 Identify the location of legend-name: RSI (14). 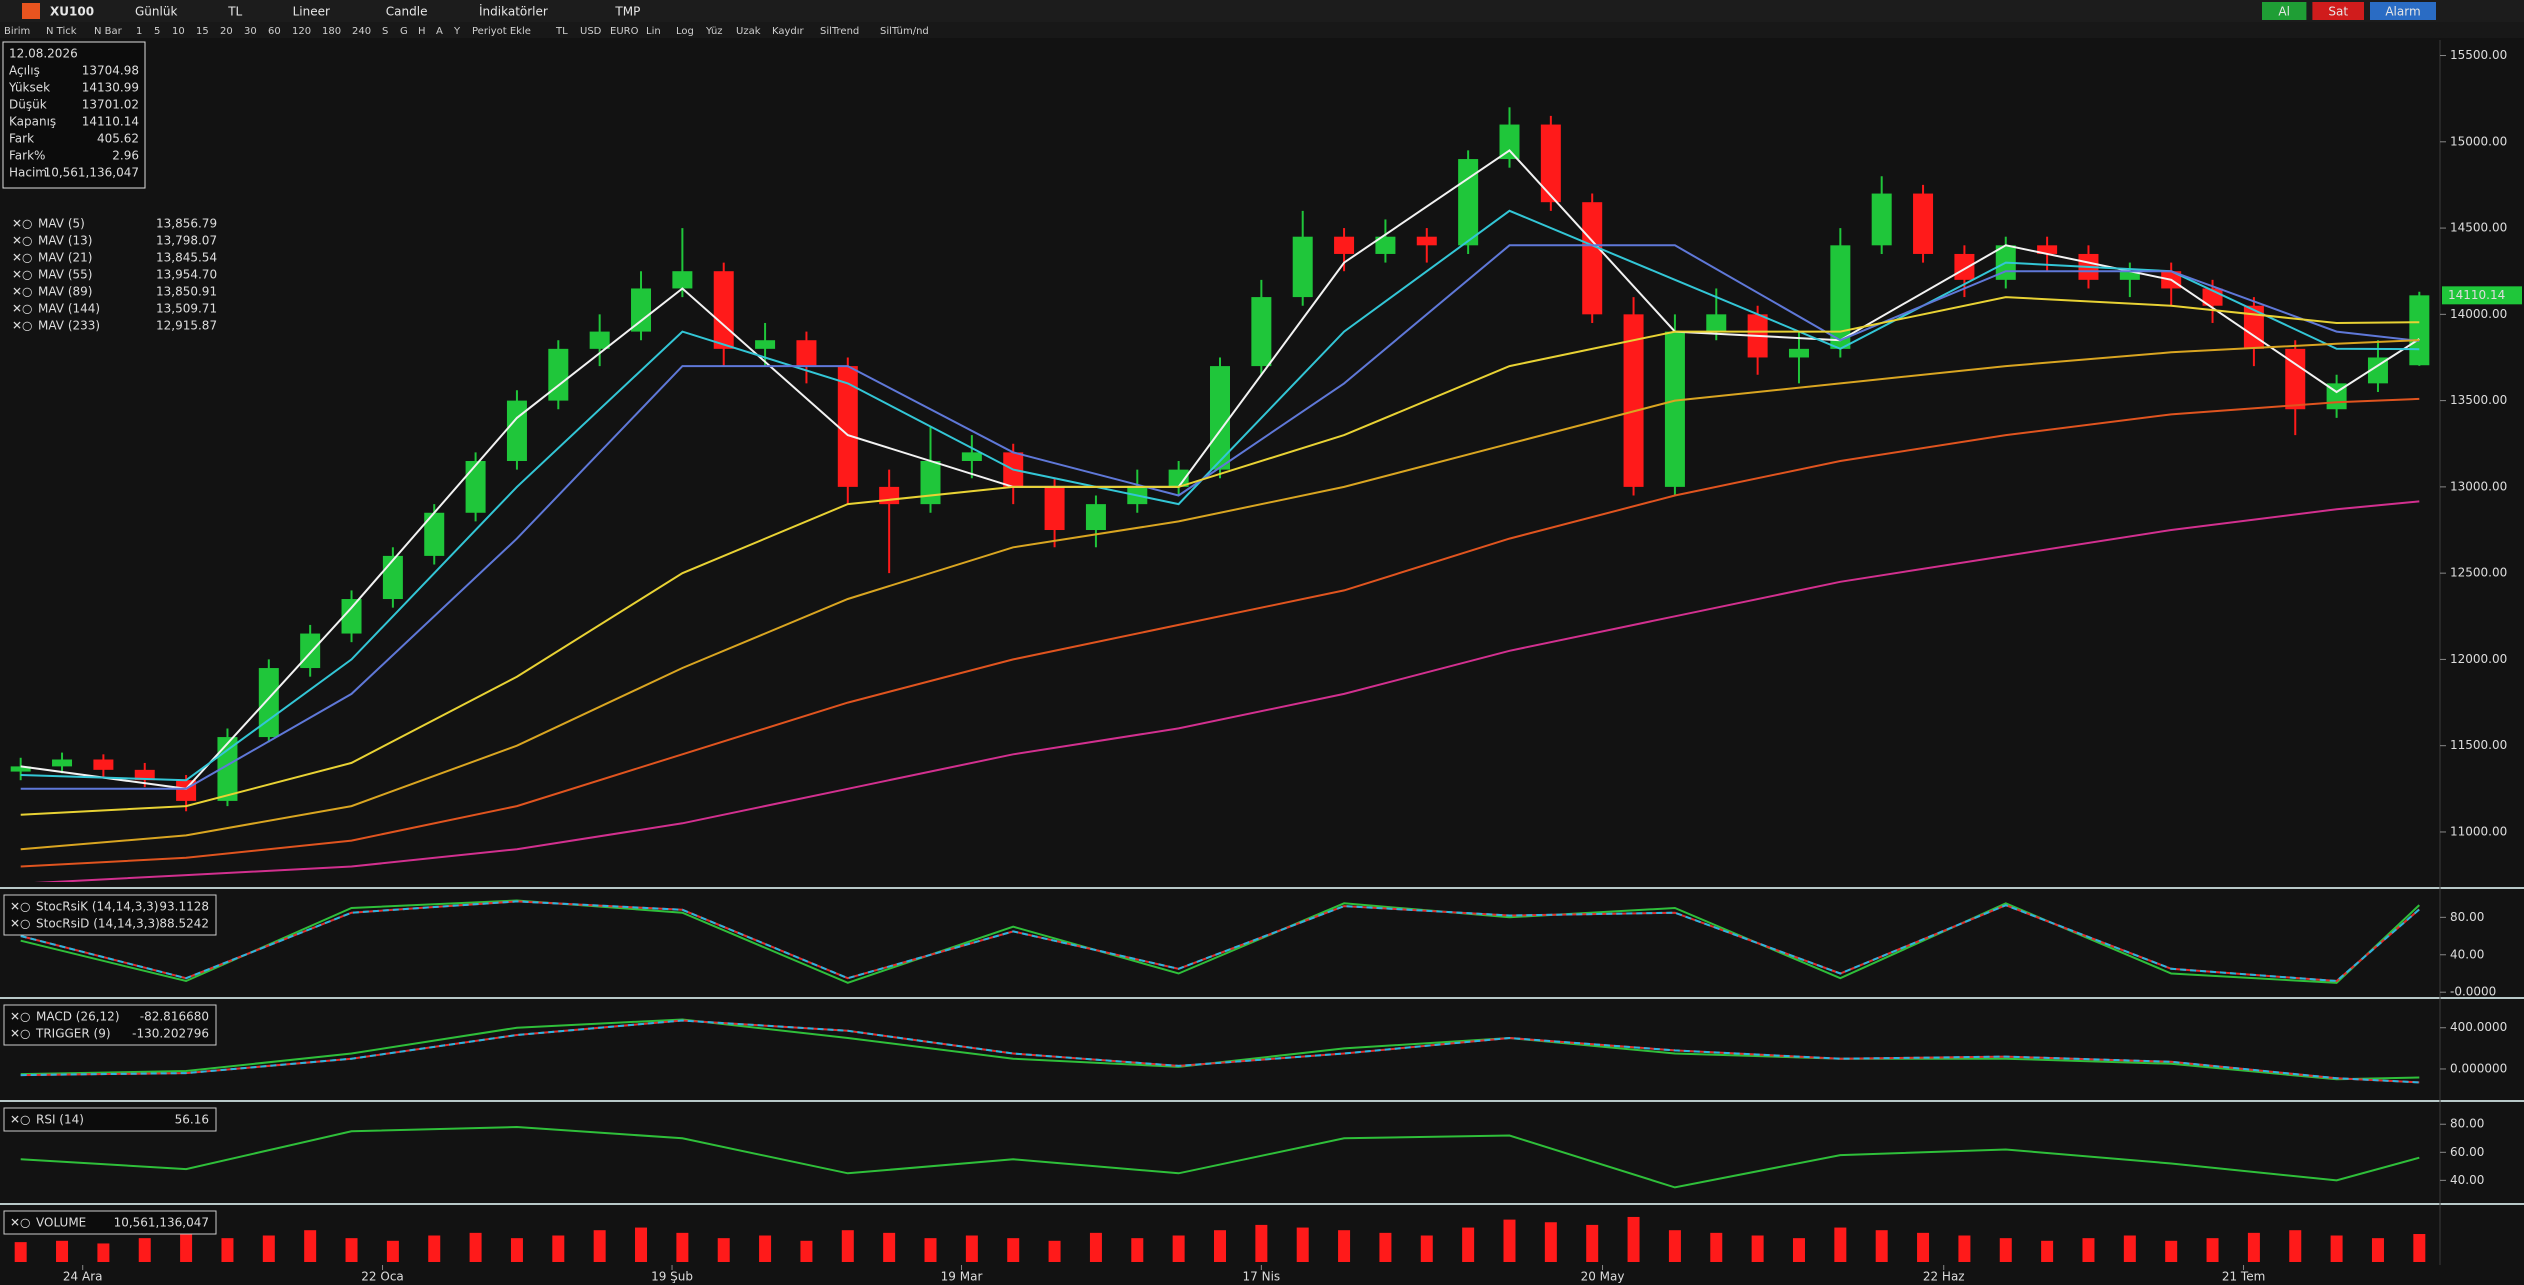
(60, 1120).